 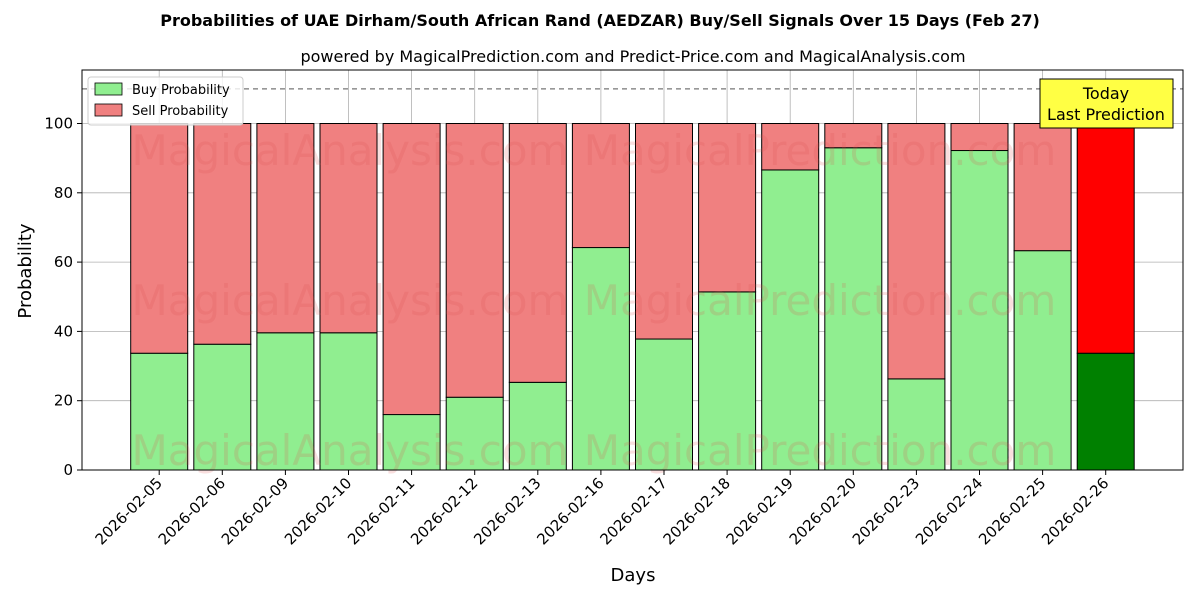 What do you see at coordinates (63, 262) in the screenshot?
I see `y-tick-label: 60` at bounding box center [63, 262].